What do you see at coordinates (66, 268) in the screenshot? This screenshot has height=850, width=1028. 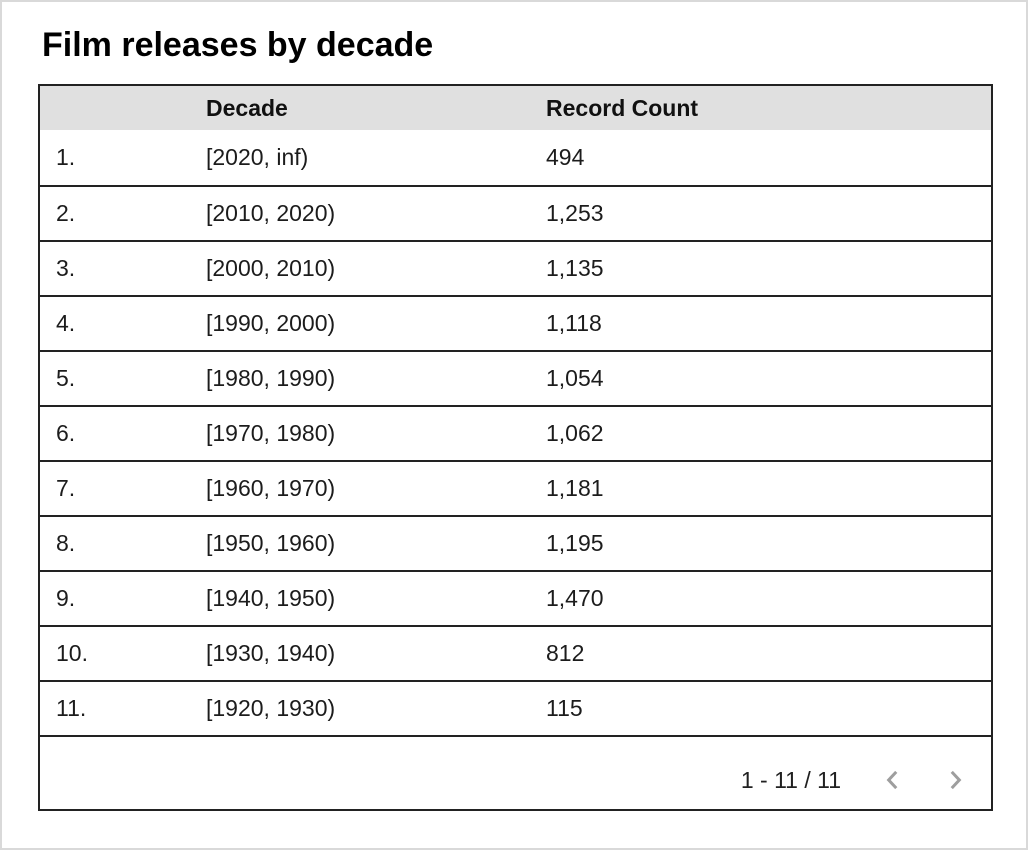 I see `row-index: 3.` at bounding box center [66, 268].